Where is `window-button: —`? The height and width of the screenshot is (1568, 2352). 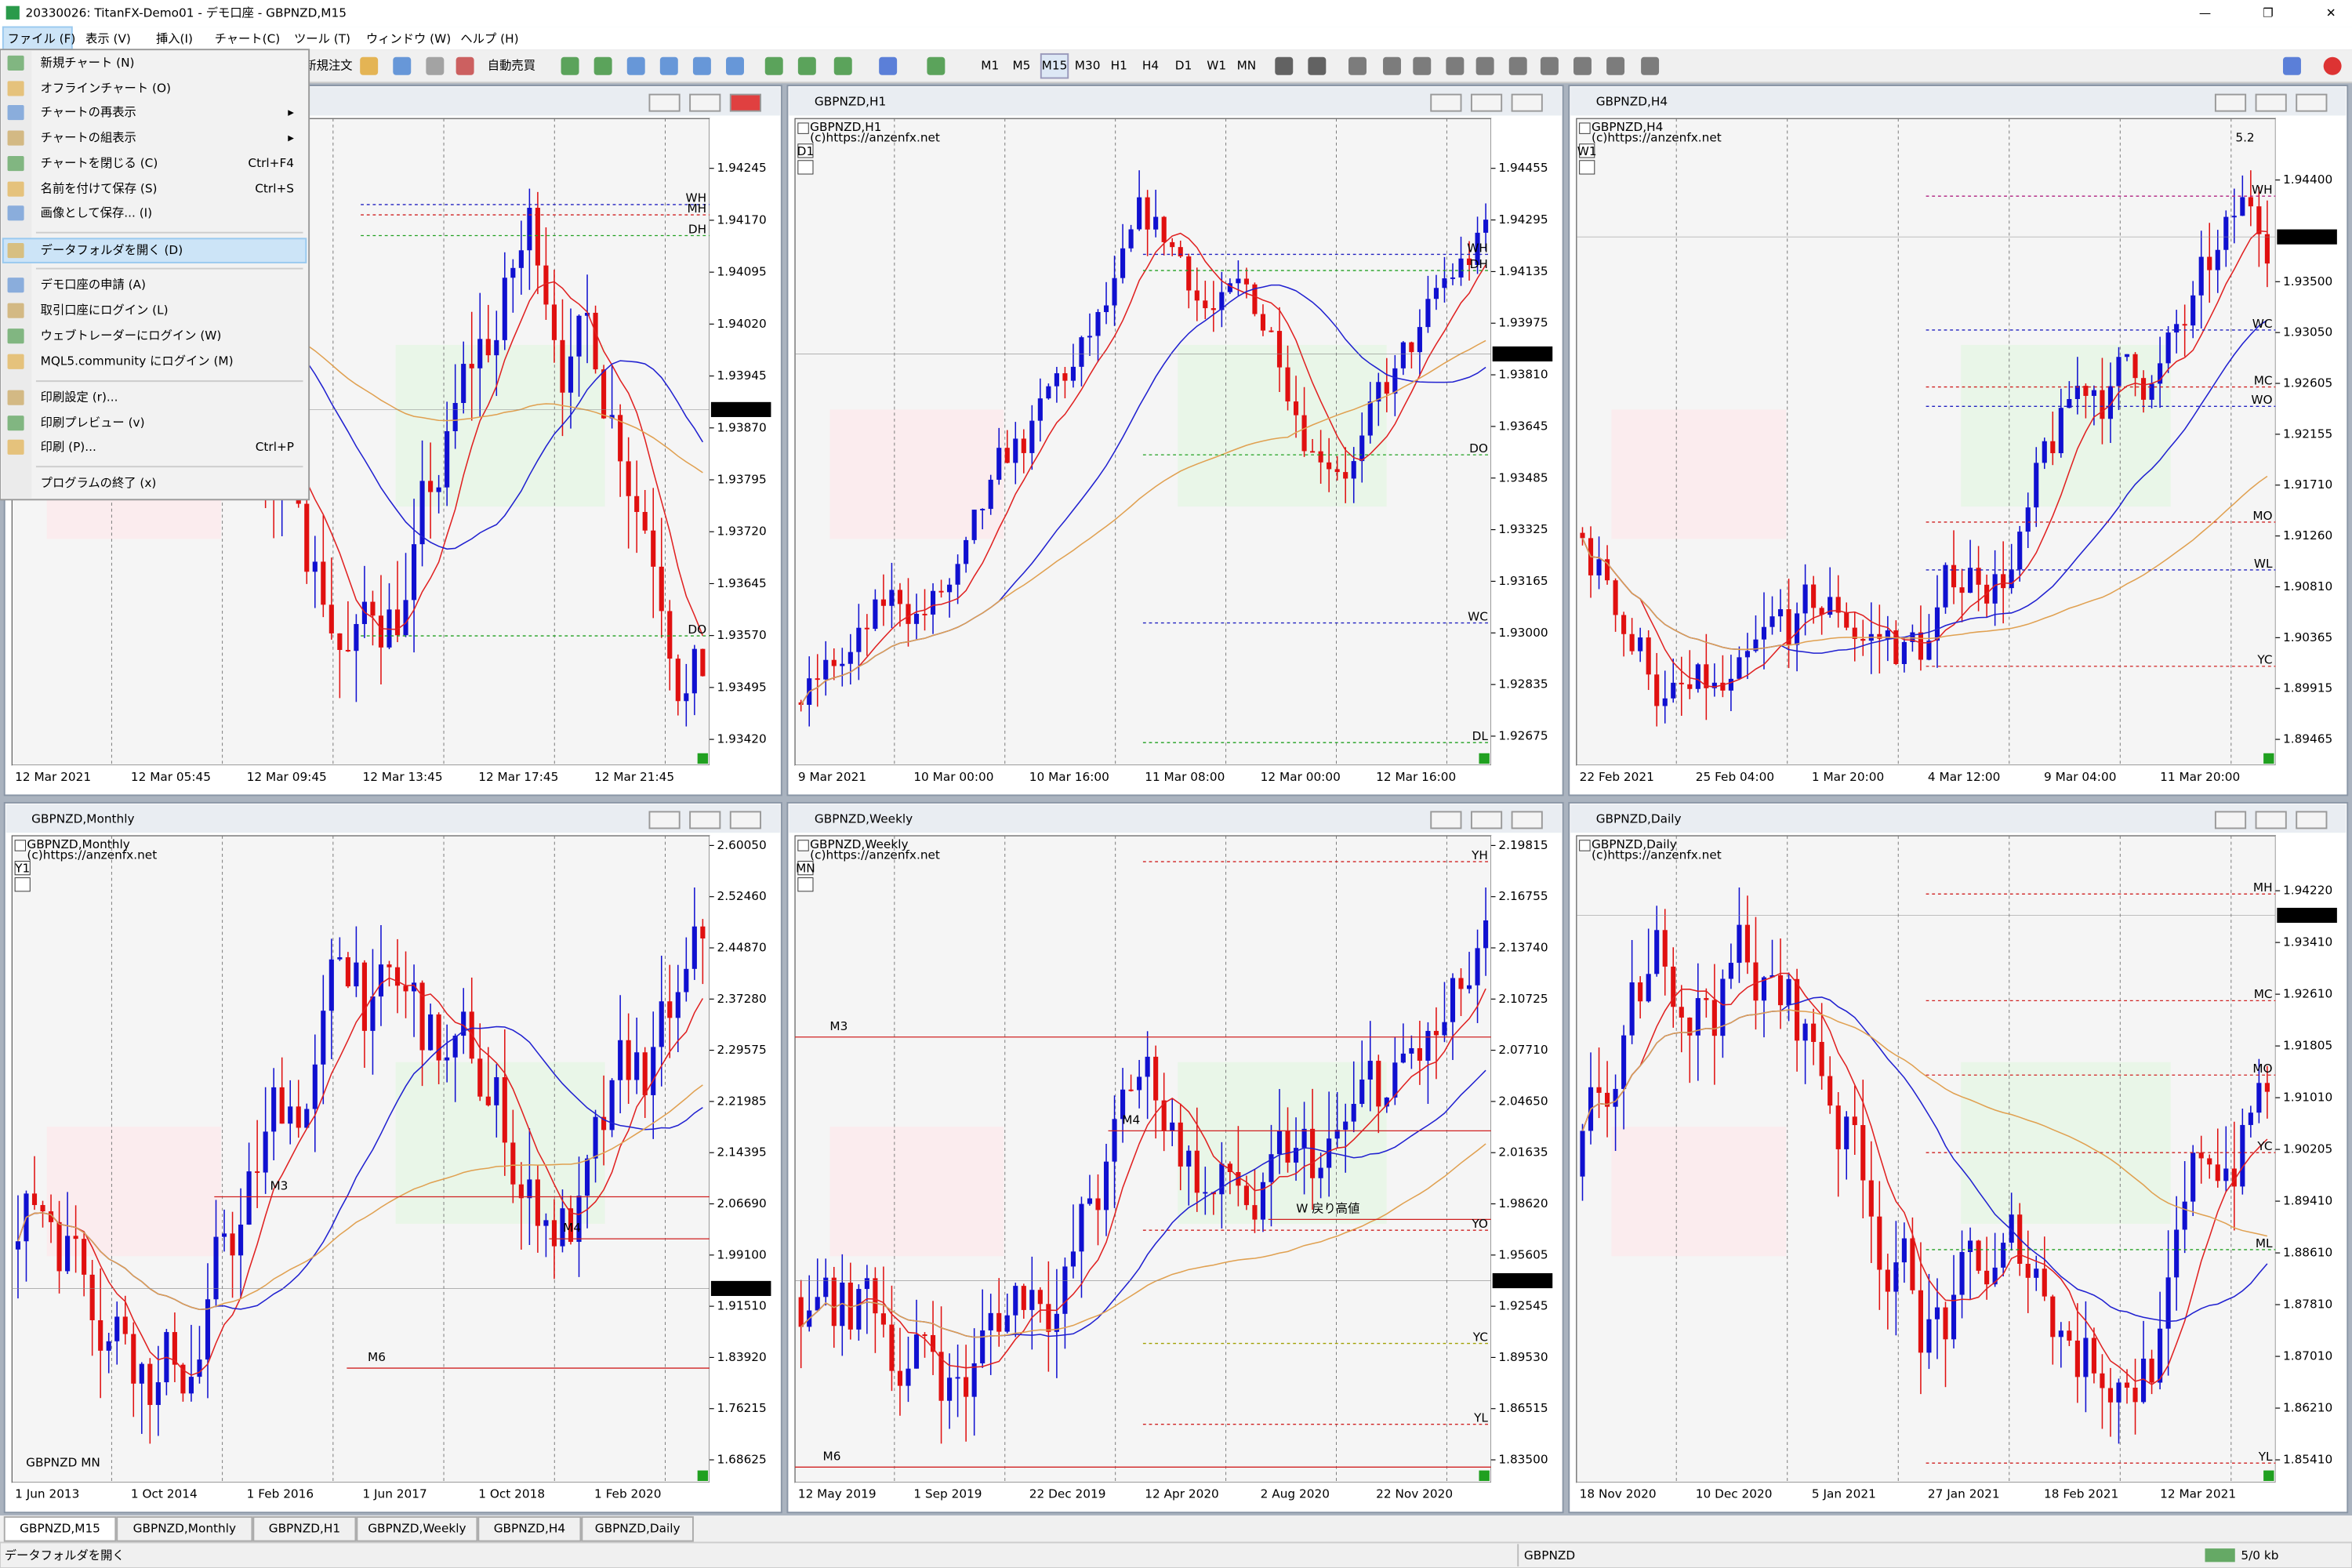
window-button: — is located at coordinates (2205, 13).